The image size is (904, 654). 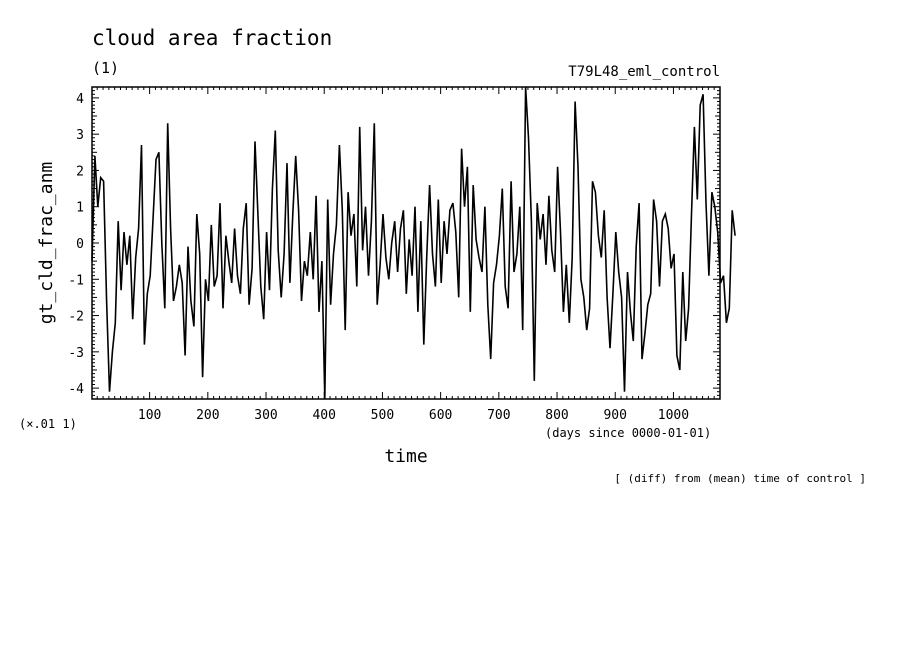 What do you see at coordinates (76, 317) in the screenshot?
I see `y-tick-label: -2` at bounding box center [76, 317].